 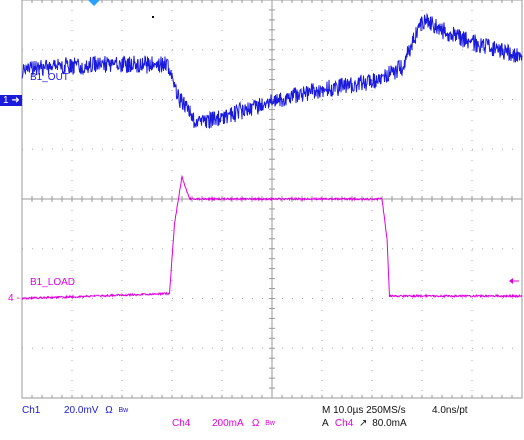 What do you see at coordinates (344, 423) in the screenshot?
I see `trigger-source: Ch4` at bounding box center [344, 423].